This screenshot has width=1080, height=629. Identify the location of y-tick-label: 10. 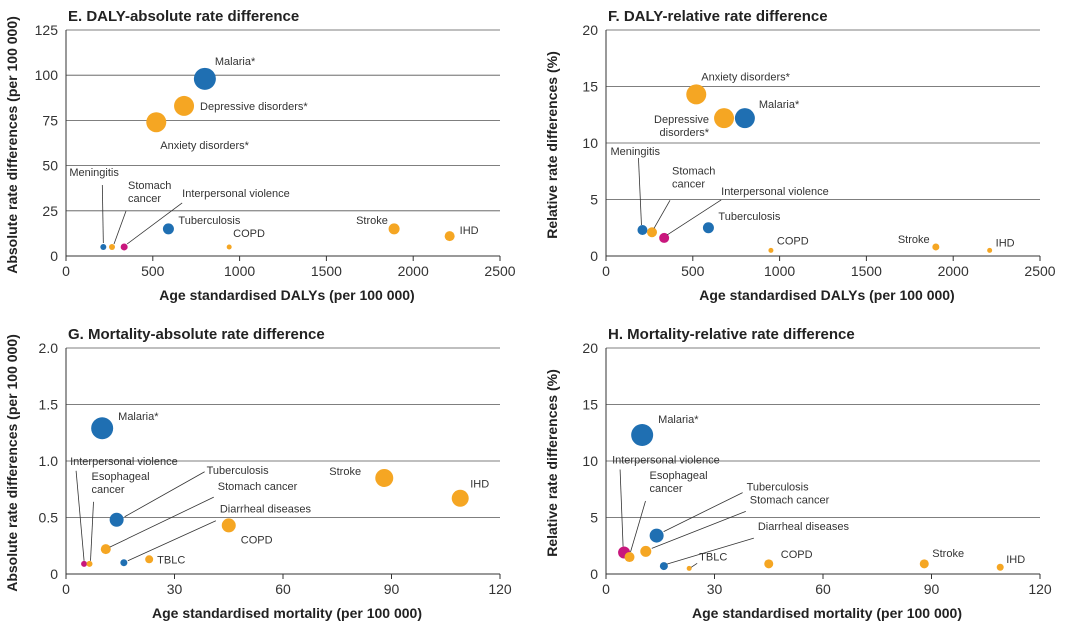
(590, 143).